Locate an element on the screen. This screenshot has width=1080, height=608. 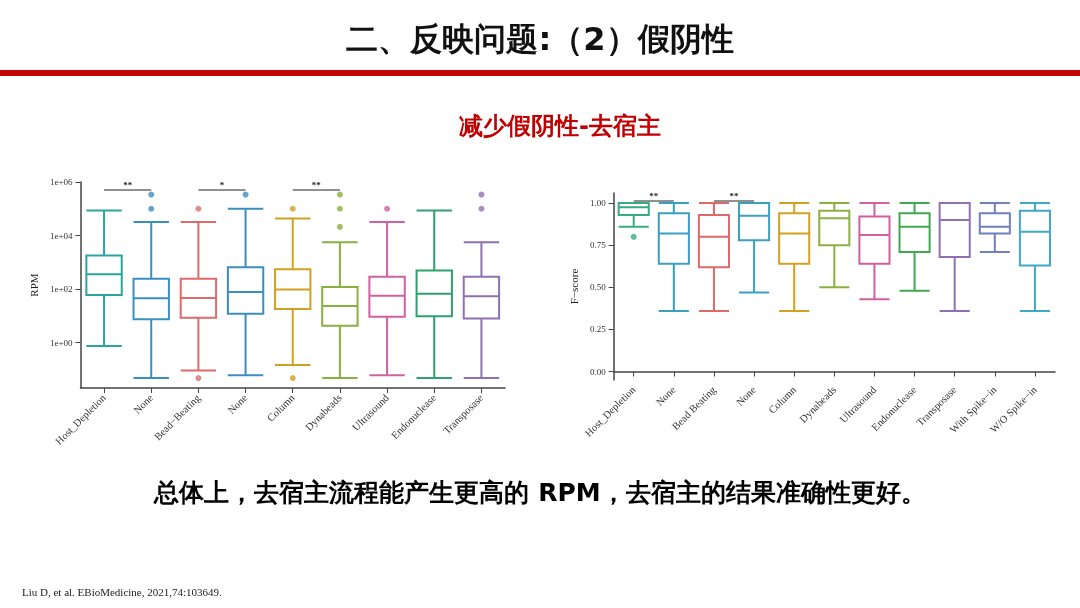
y-tick-label: 0.50 is located at coordinates (598, 287).